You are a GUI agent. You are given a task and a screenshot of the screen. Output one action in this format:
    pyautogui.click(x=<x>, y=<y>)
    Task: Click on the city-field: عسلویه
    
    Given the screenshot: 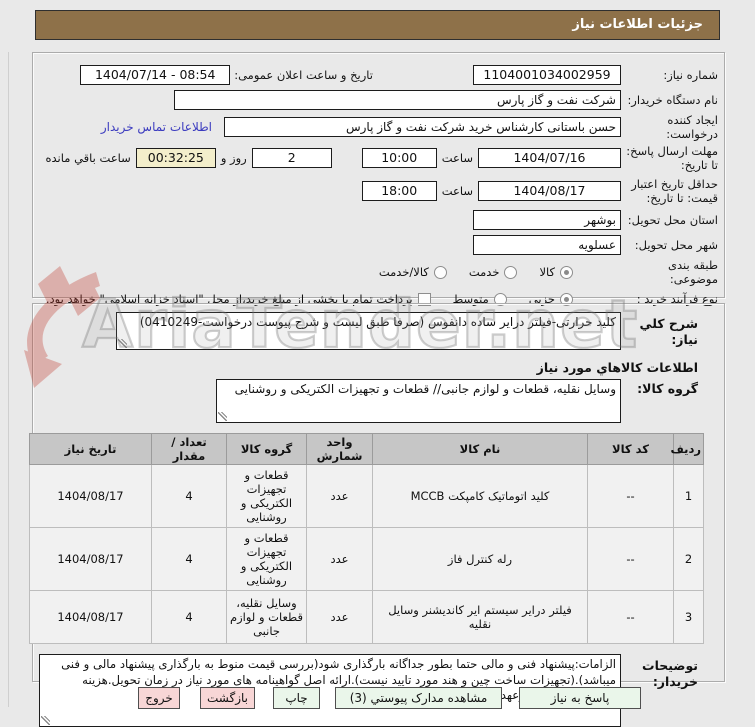 What is the action you would take?
    pyautogui.click(x=547, y=245)
    